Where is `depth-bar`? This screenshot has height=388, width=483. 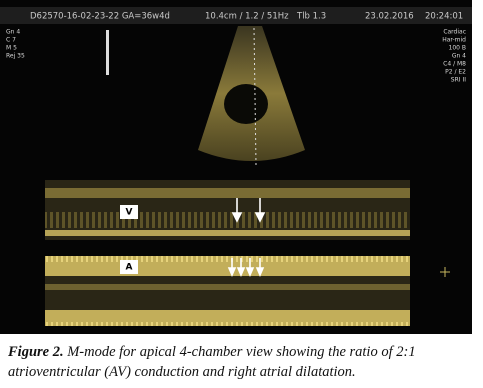 depth-bar is located at coordinates (107, 52).